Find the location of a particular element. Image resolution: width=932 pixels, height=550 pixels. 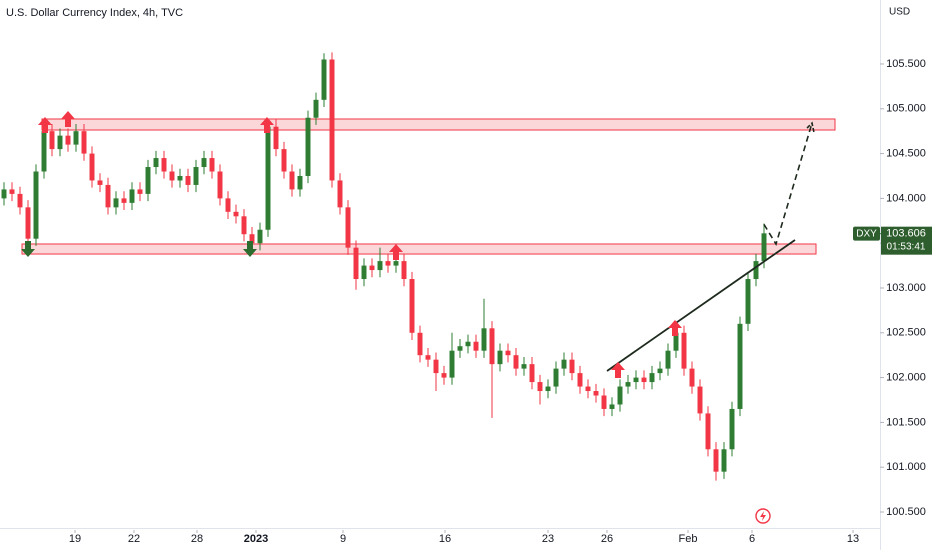

y-tick-label: 104.000 is located at coordinates (906, 198).